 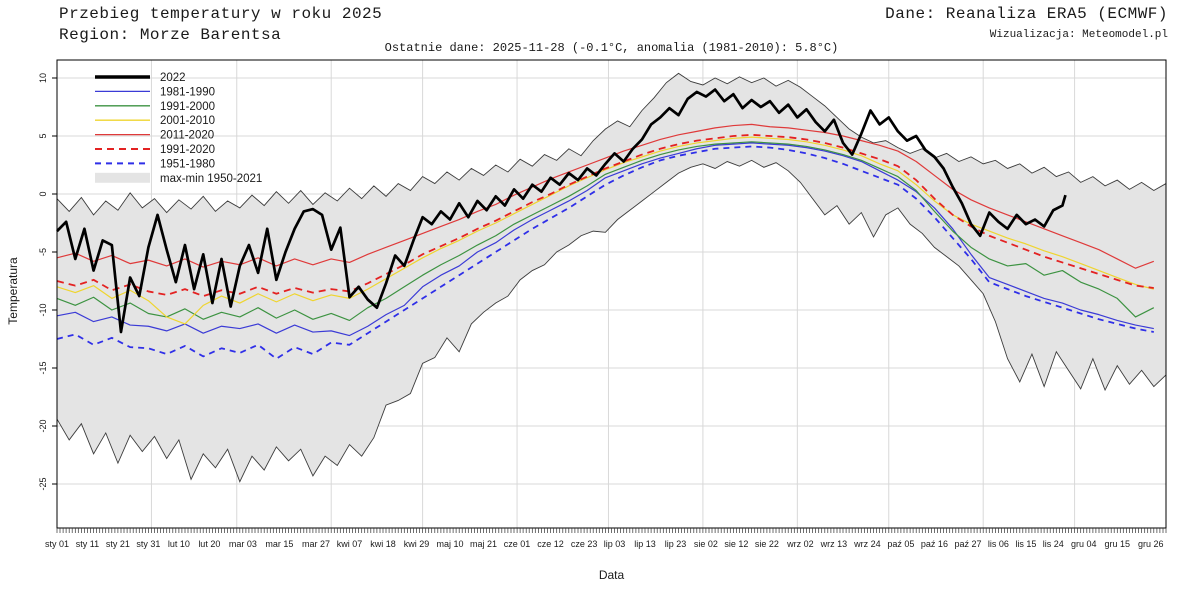 I want to click on legend-label-1991-2000: 1991-2000, so click(x=187, y=107).